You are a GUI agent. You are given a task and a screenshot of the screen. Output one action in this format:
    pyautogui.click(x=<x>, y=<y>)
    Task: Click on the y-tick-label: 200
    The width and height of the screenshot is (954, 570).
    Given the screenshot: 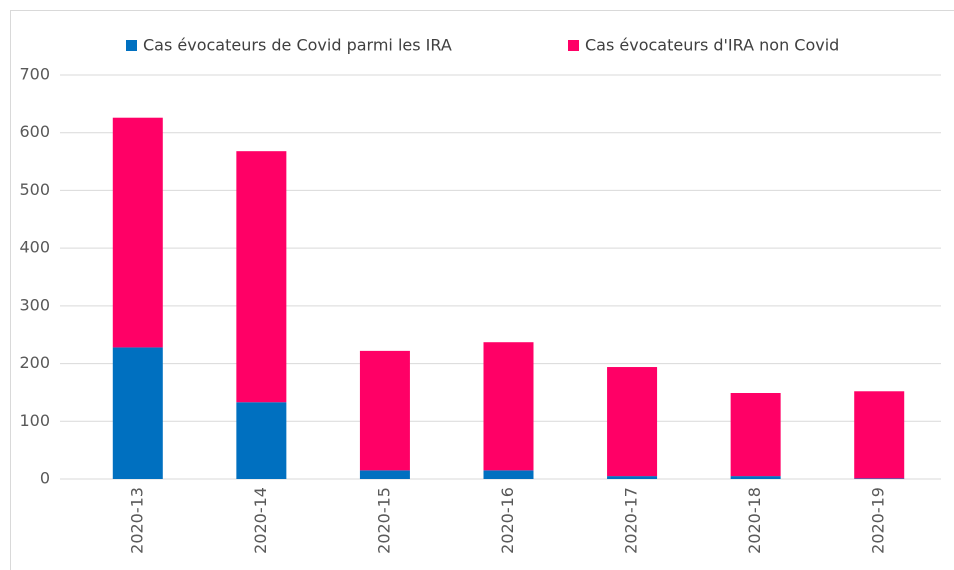 What is the action you would take?
    pyautogui.click(x=34, y=362)
    